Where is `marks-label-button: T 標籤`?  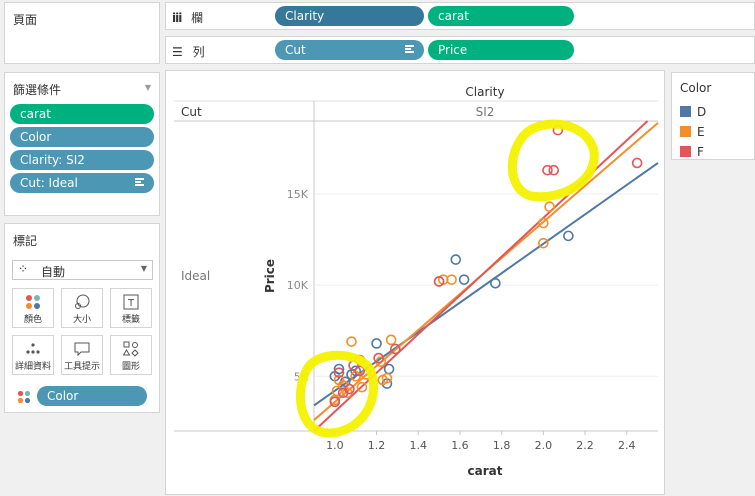
marks-label-button: T 標籤 is located at coordinates (131, 308).